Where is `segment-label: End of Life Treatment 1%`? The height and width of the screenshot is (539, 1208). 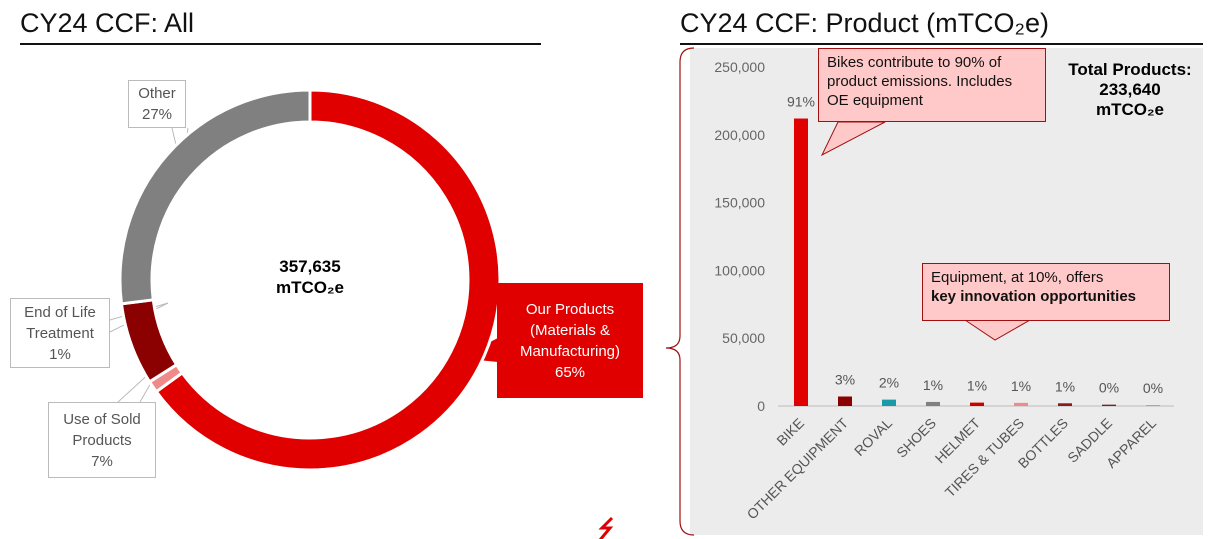 segment-label: End of Life Treatment 1% is located at coordinates (60, 333).